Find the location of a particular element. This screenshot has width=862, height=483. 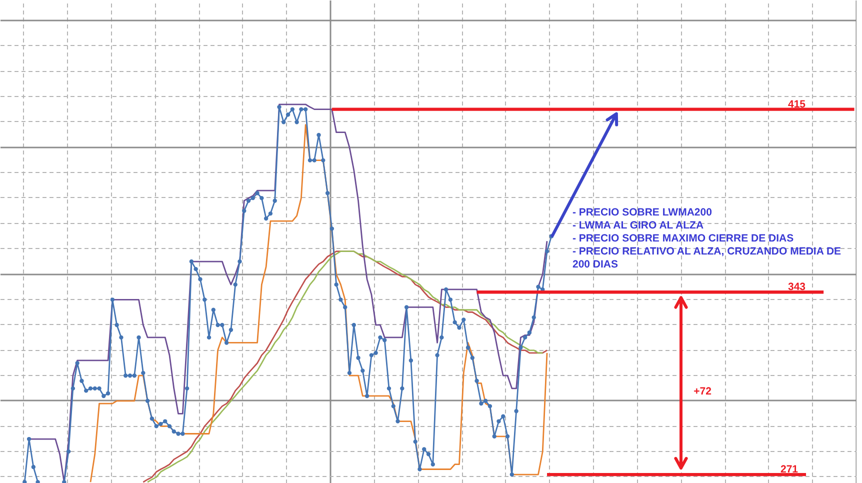

series-label: 343 is located at coordinates (797, 287).